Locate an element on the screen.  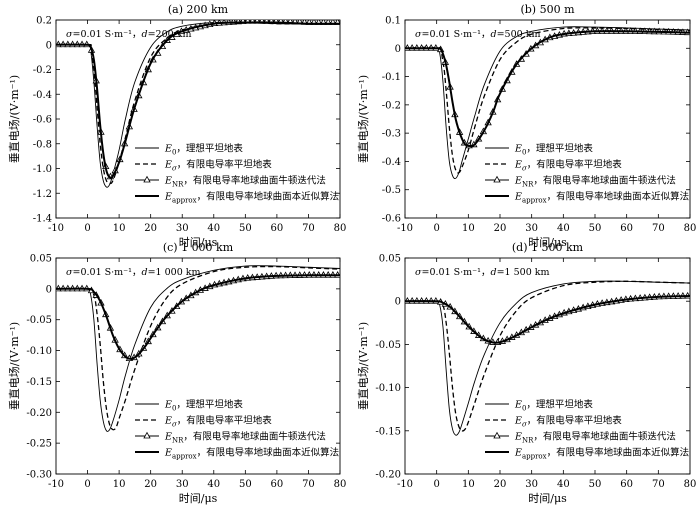
panel-title: (a) 200 km is located at coordinates (198, 9).